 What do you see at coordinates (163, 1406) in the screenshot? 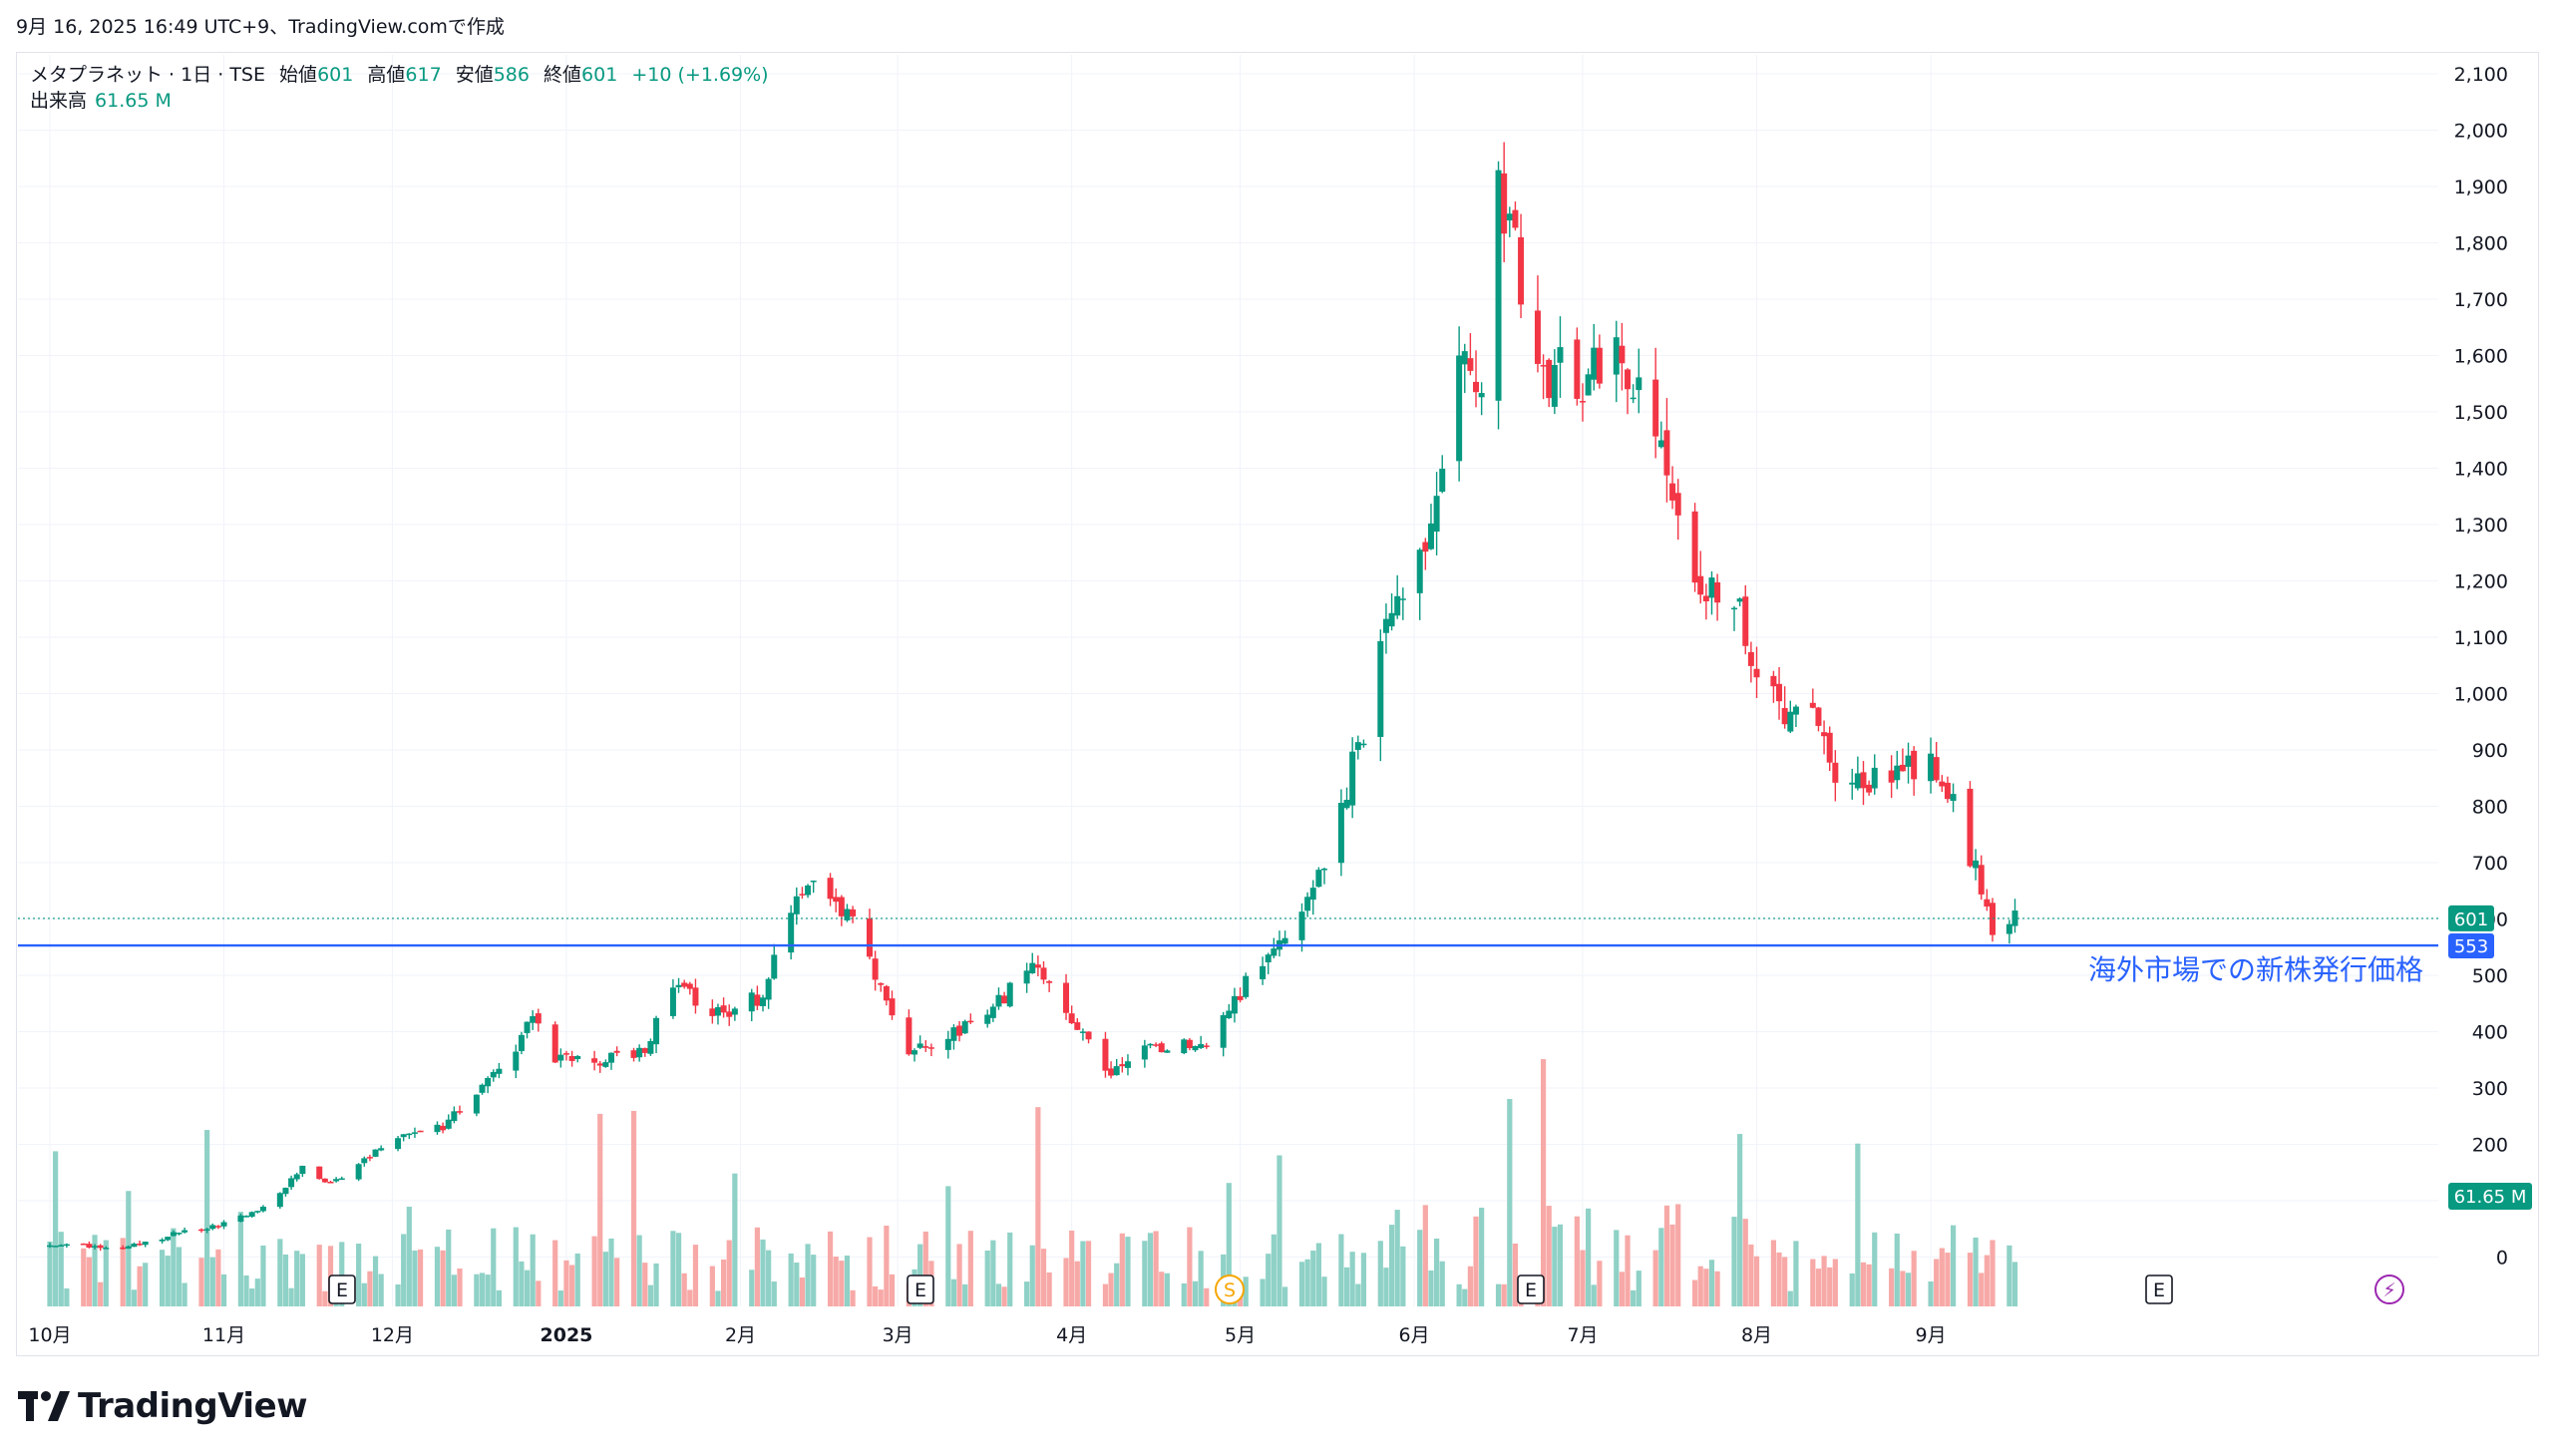
I see `tradingview-logo: TradingView` at bounding box center [163, 1406].